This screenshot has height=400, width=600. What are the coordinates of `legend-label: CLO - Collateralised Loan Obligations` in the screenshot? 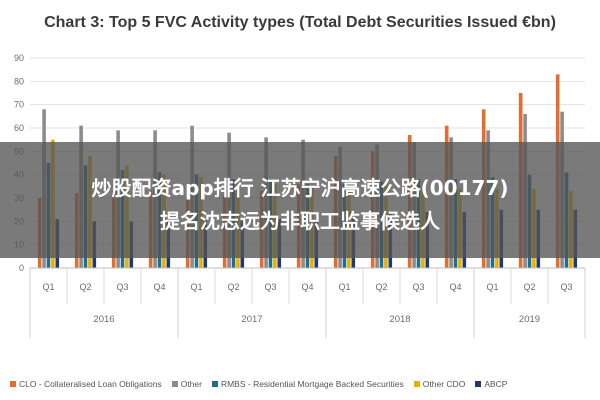 It's located at (90, 384).